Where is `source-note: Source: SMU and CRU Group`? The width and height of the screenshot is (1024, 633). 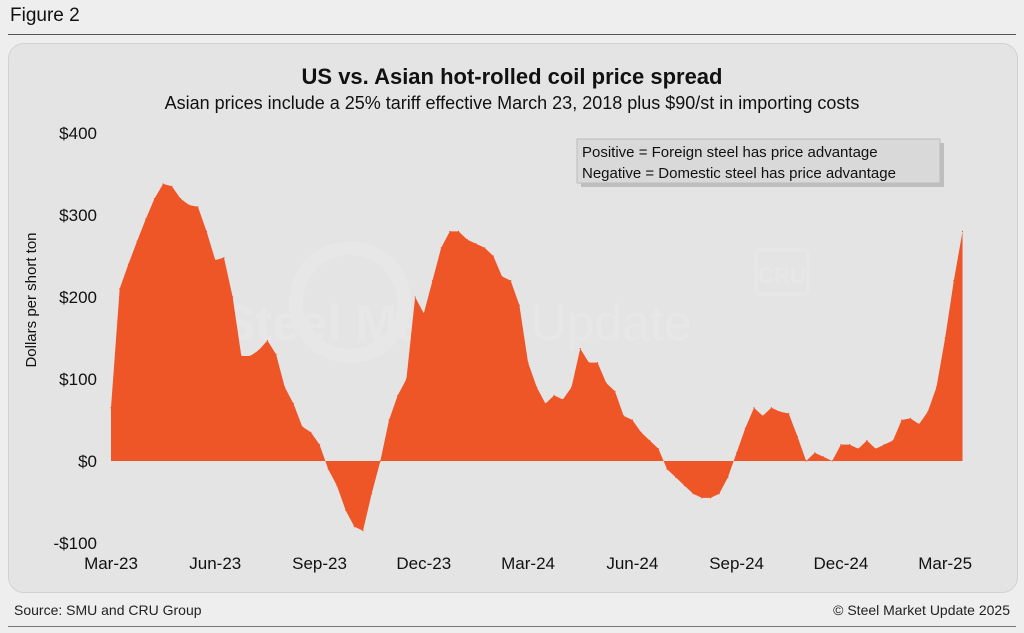
source-note: Source: SMU and CRU Group is located at coordinates (108, 610).